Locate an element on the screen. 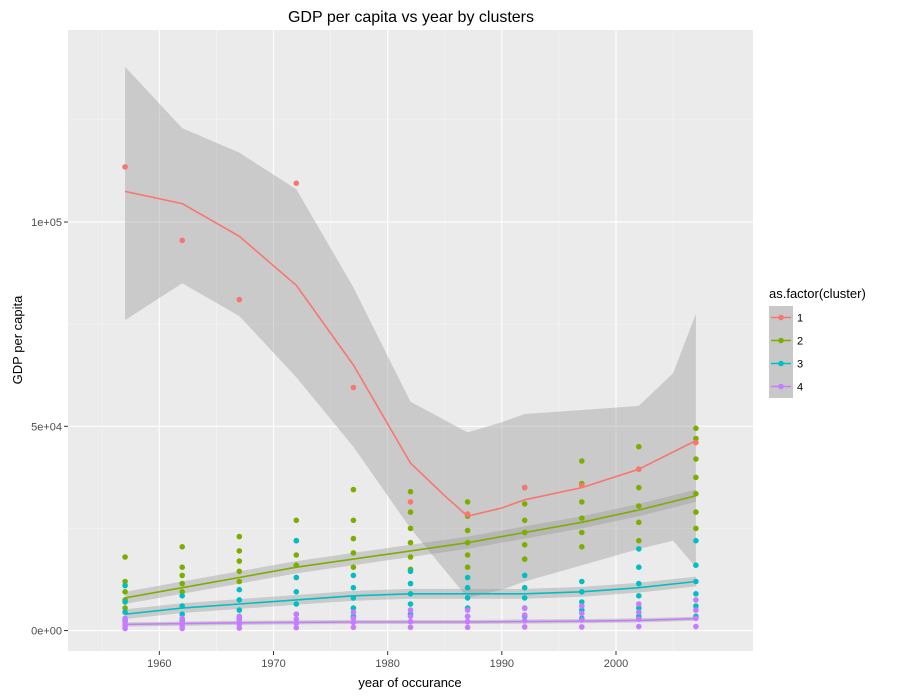 Image resolution: width=906 pixels, height=697 pixels. y-tick-label: 1e+05 is located at coordinates (46, 223).